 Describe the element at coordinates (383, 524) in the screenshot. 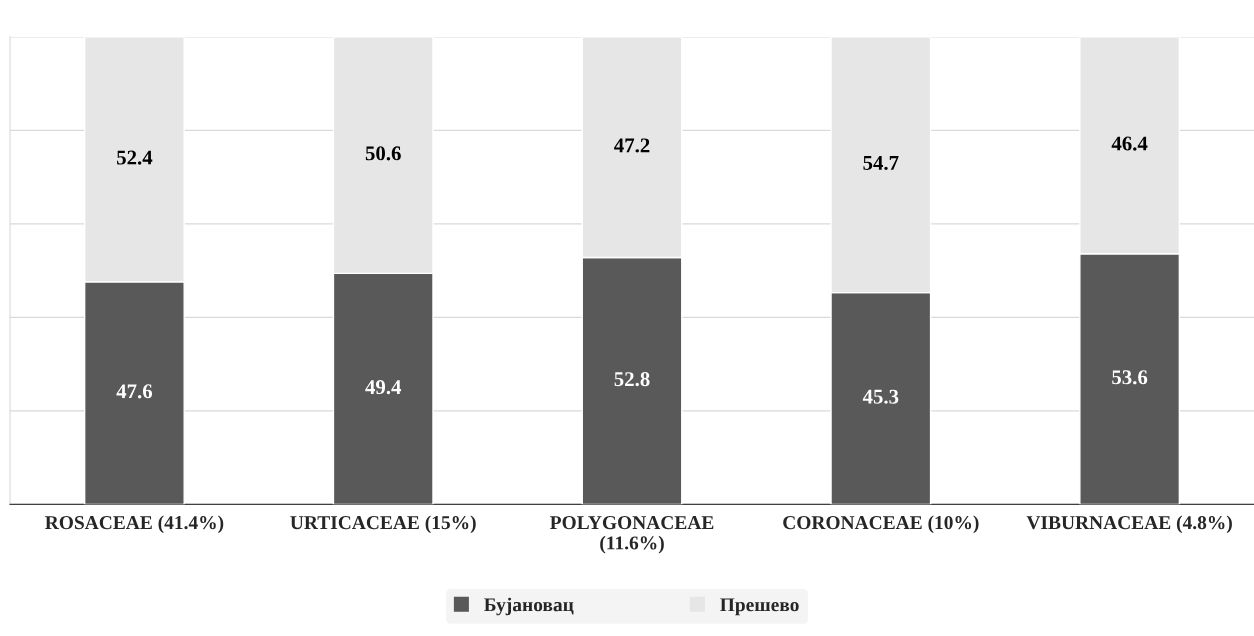

I see `x-tick-label: URTICACEAE (15%)` at that location.